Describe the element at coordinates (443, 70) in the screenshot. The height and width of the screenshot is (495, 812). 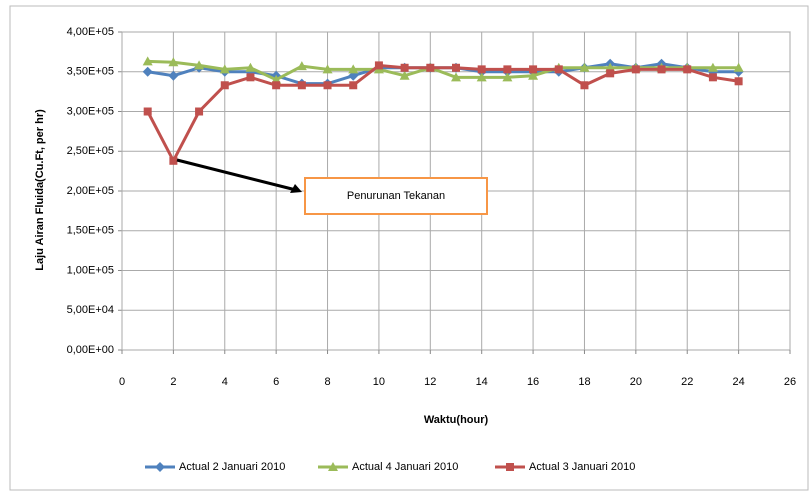
I see `series-line` at that location.